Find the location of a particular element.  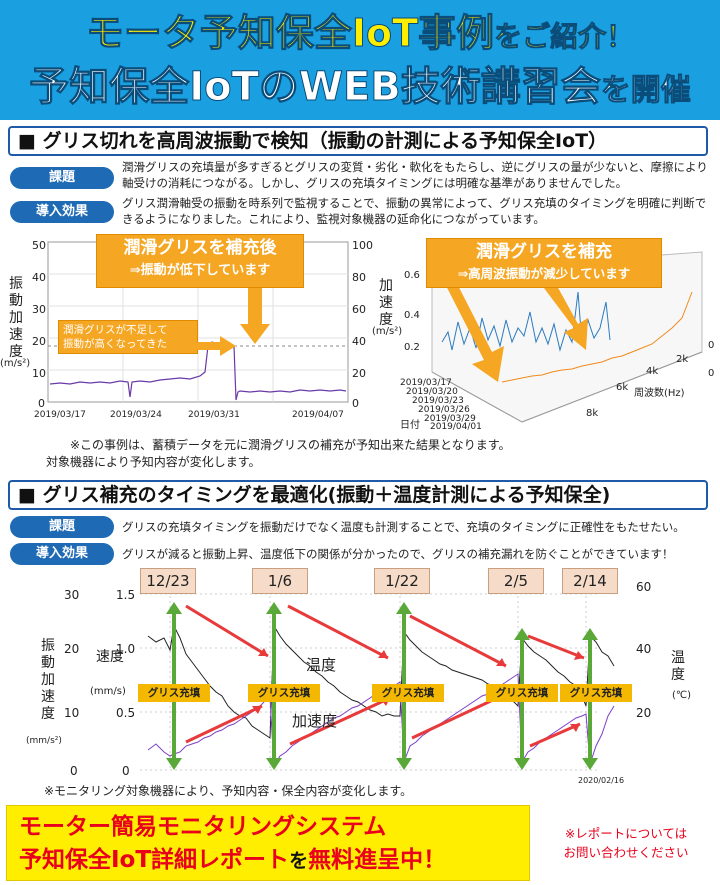

chart3-temperature-line is located at coordinates (381, 681).